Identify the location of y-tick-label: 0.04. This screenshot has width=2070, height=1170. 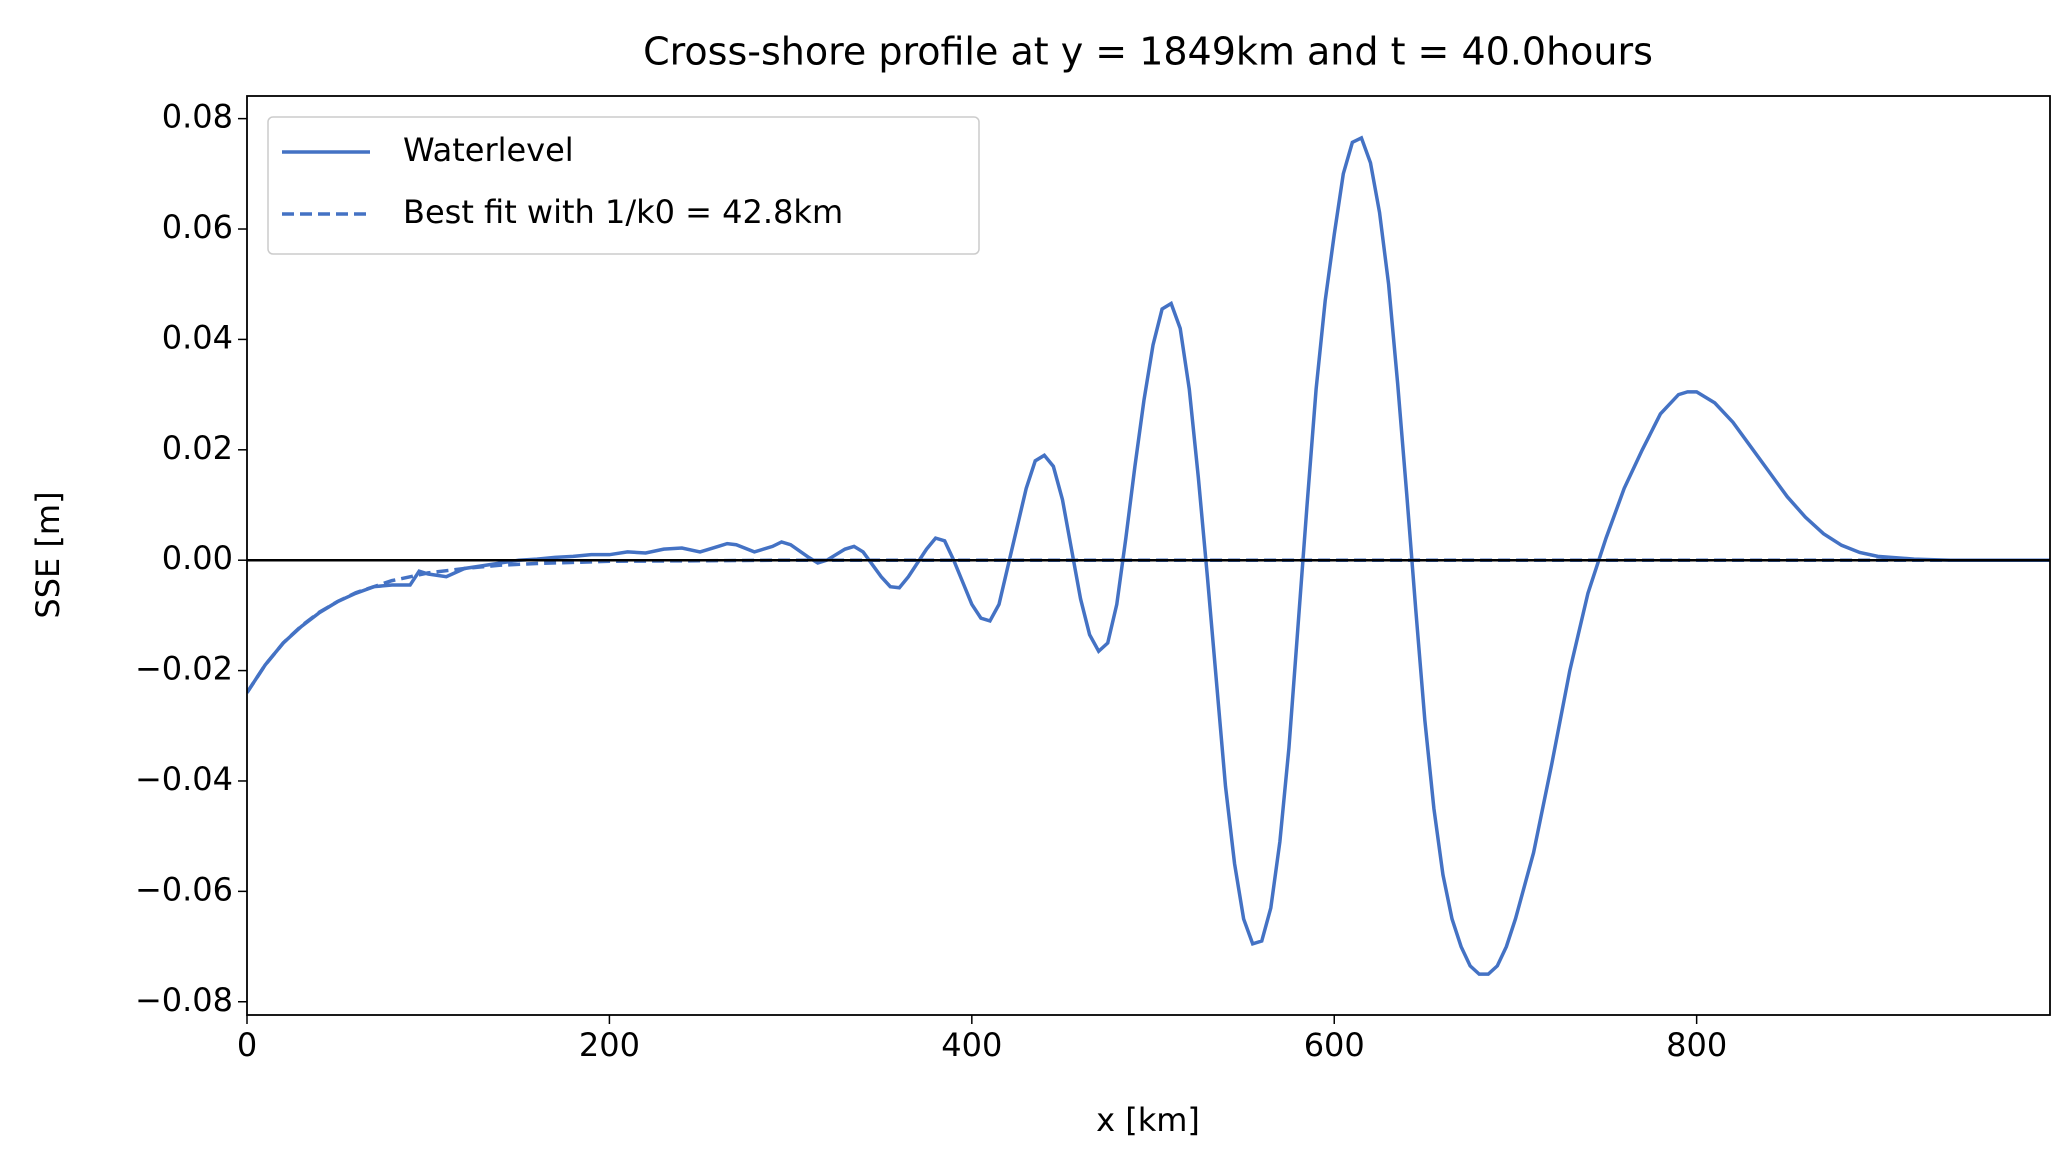
(197, 337).